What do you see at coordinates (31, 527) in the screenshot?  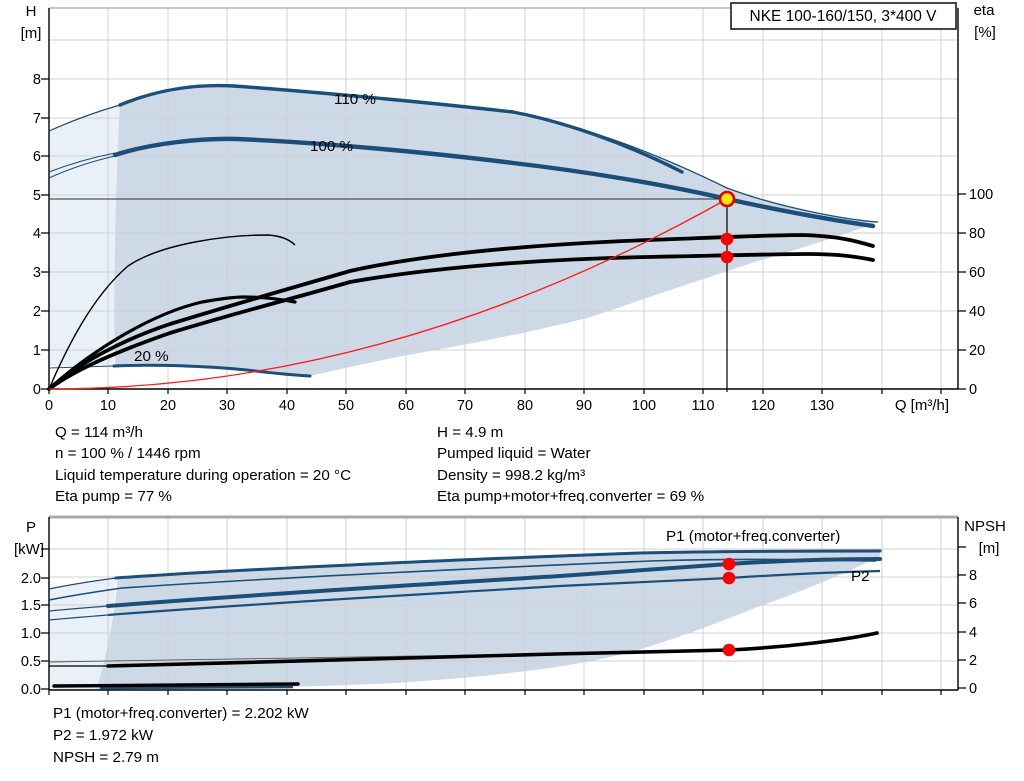 I see `p-axis-name: P` at bounding box center [31, 527].